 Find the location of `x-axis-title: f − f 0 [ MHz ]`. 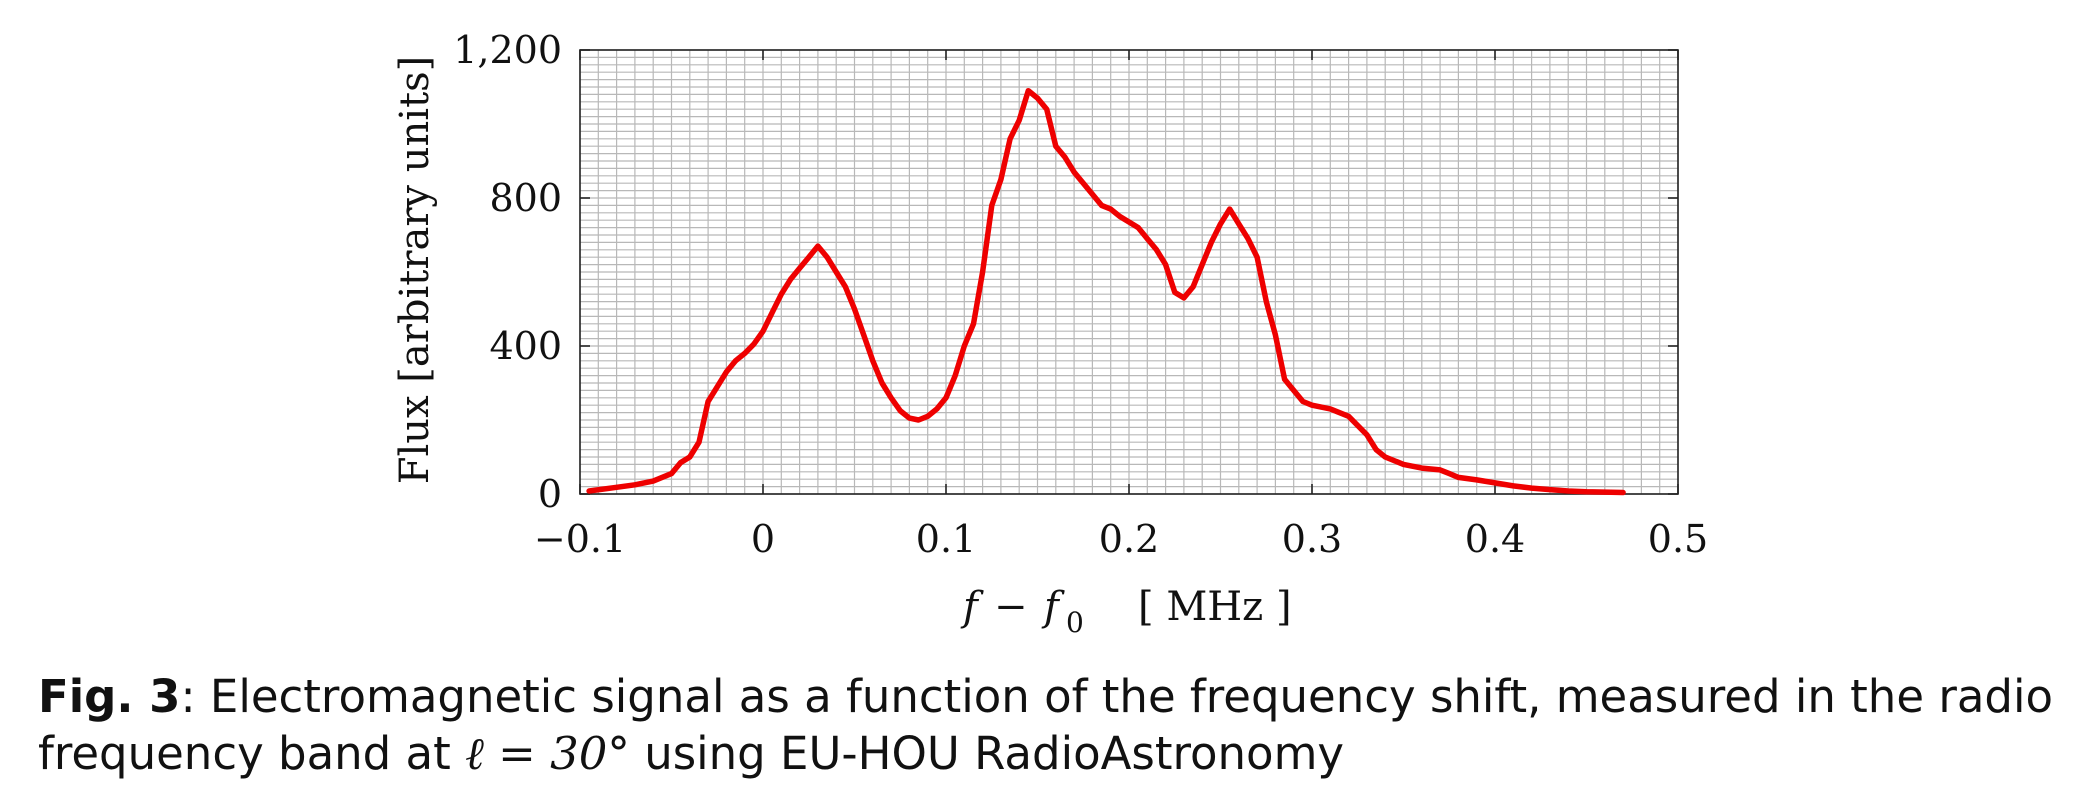

x-axis-title: f − f 0 [ MHz ] is located at coordinates (1126, 611).